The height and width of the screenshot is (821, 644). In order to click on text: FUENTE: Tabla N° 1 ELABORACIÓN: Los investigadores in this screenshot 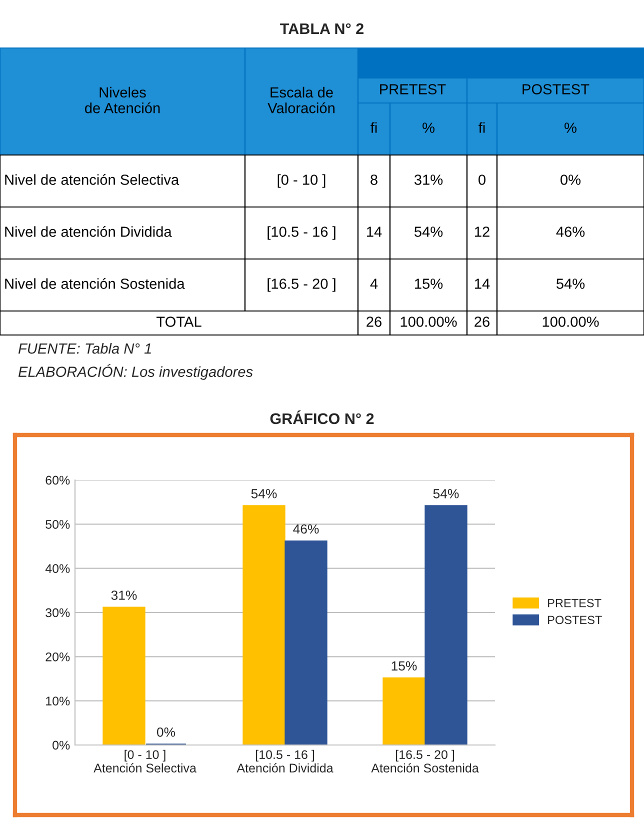, I will do `click(135, 361)`.